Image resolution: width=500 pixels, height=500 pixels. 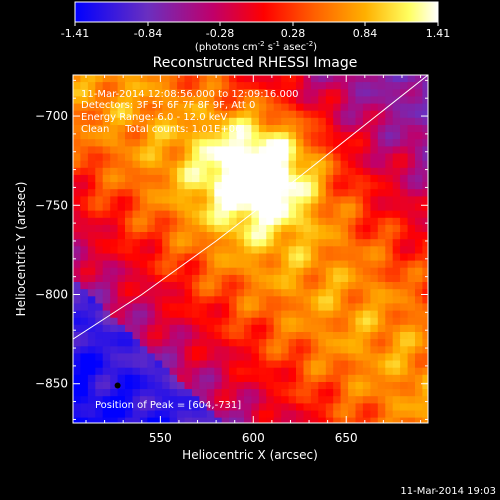 I want to click on annotation-clean: Clean Total counts: 1.01E+06, so click(x=161, y=129).